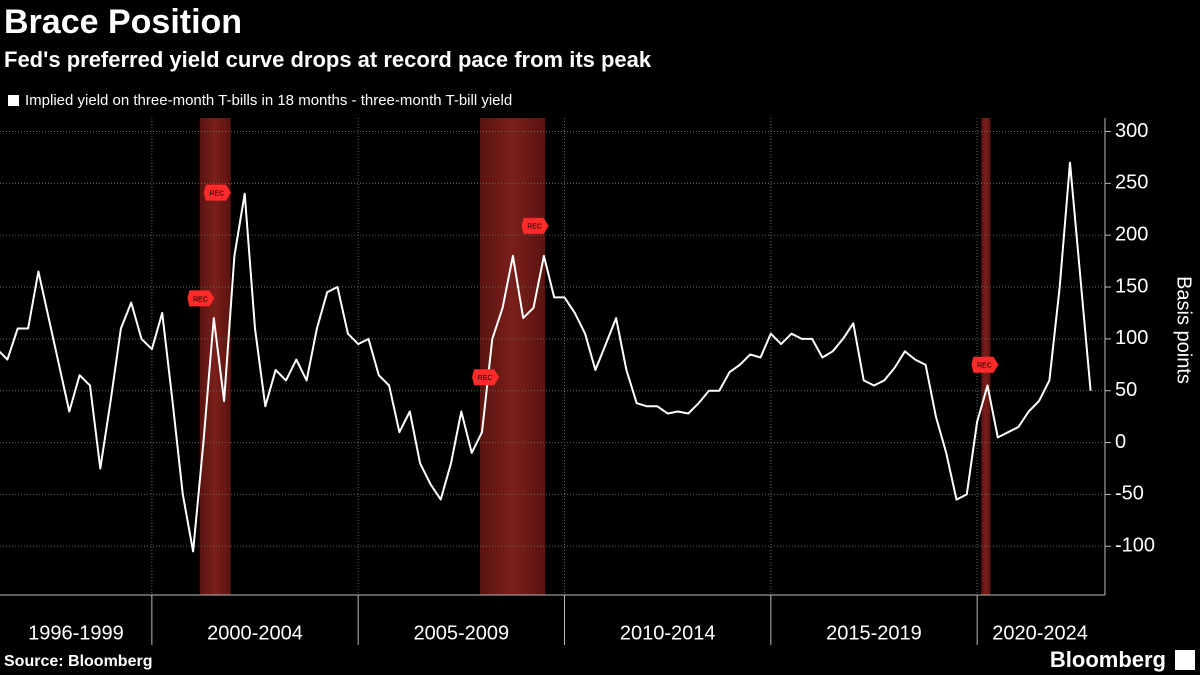 Image resolution: width=1200 pixels, height=675 pixels. Describe the element at coordinates (1135, 546) in the screenshot. I see `y-tick-label: -100` at that location.